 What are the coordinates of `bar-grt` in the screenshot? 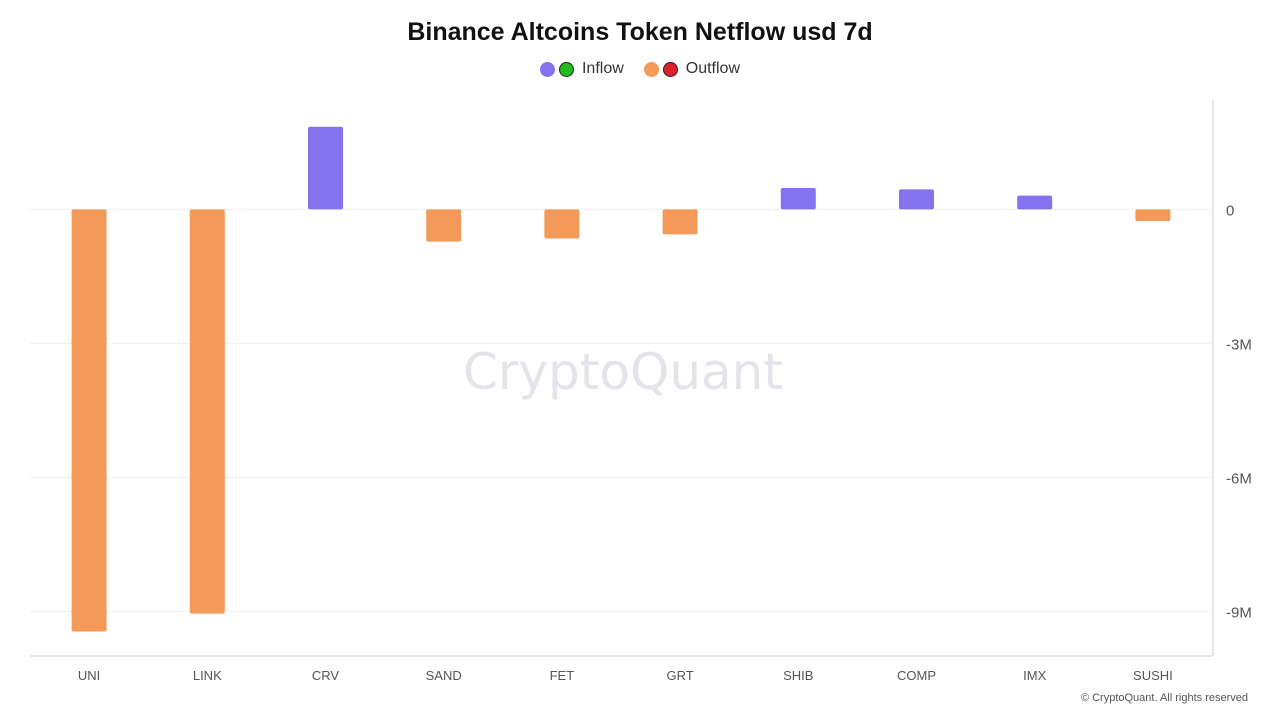 It's located at (680, 222).